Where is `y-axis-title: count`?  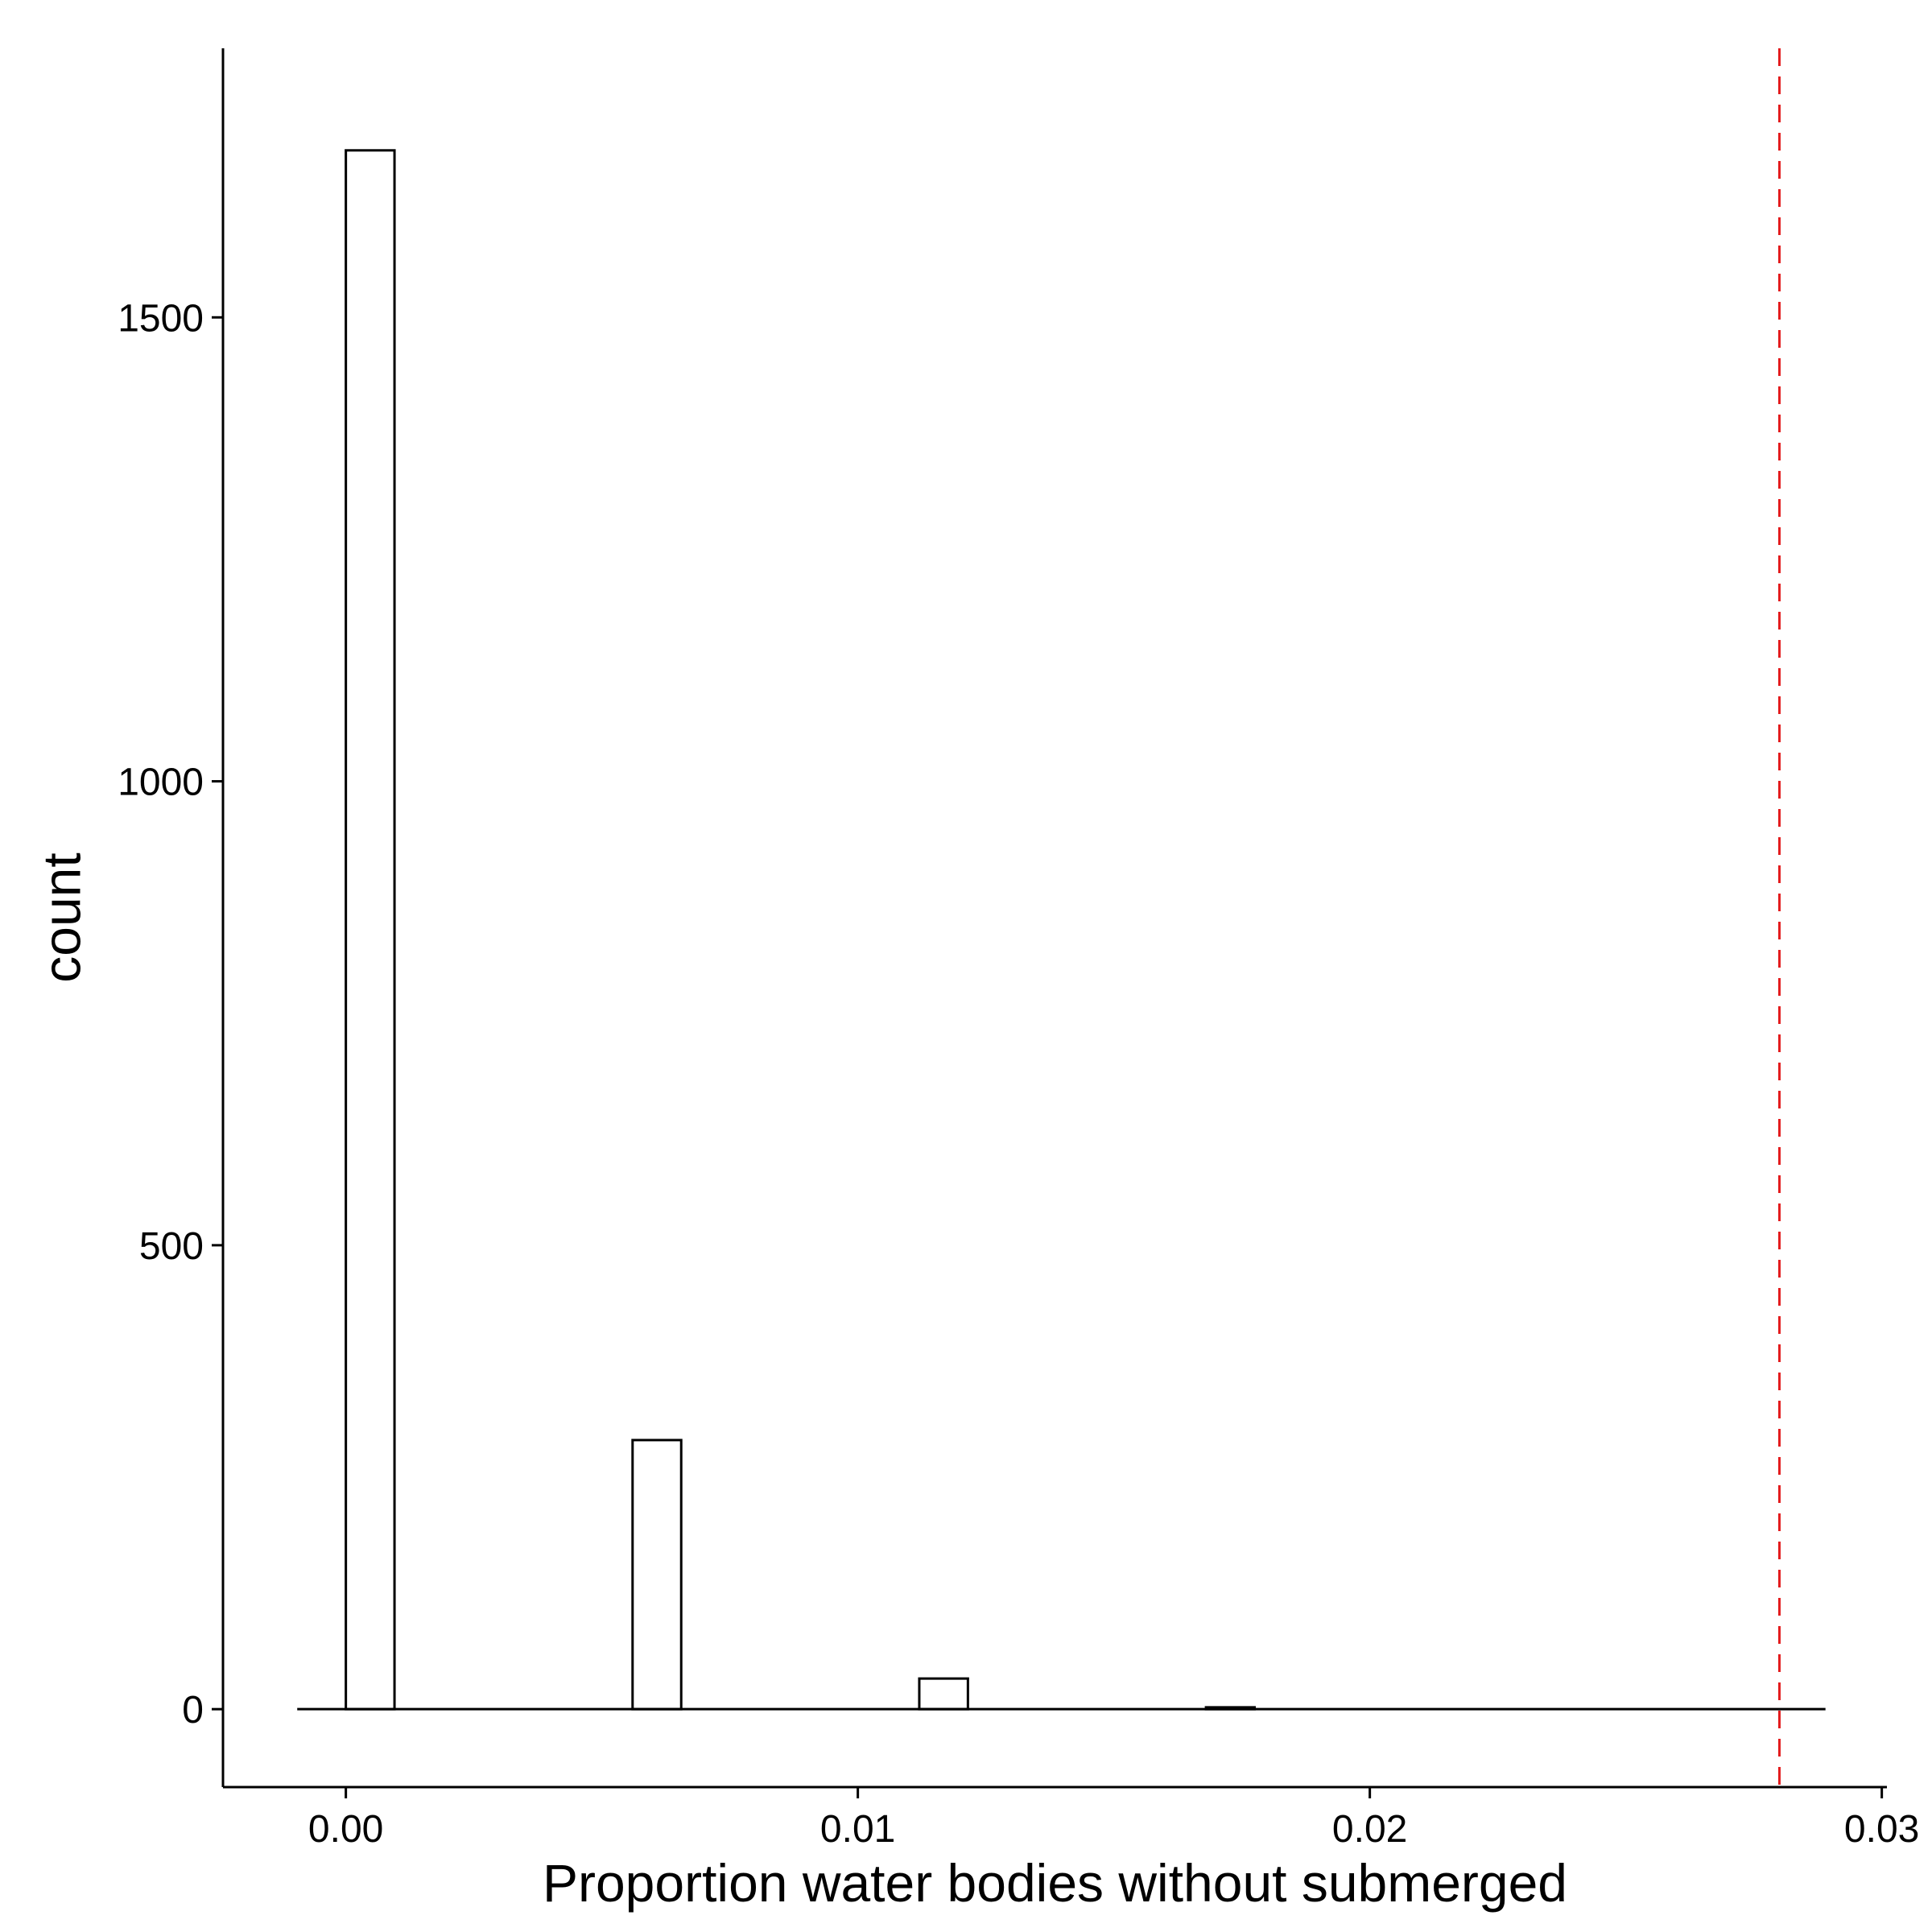
y-axis-title: count is located at coordinates (61, 917).